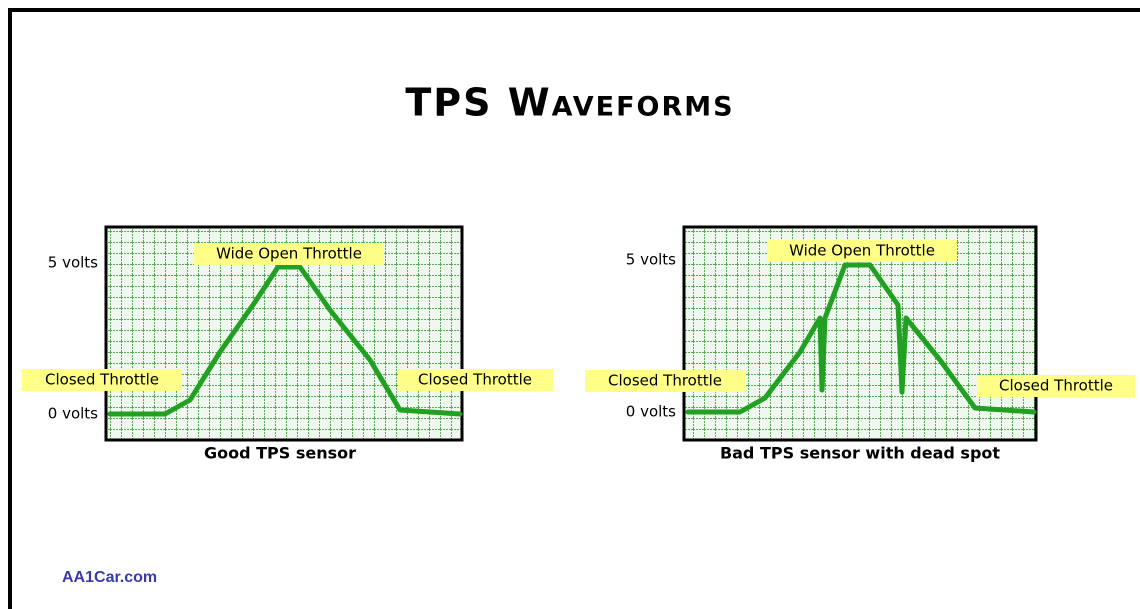 The image size is (1140, 609). I want to click on footer: AA1Car.com, so click(109, 577).